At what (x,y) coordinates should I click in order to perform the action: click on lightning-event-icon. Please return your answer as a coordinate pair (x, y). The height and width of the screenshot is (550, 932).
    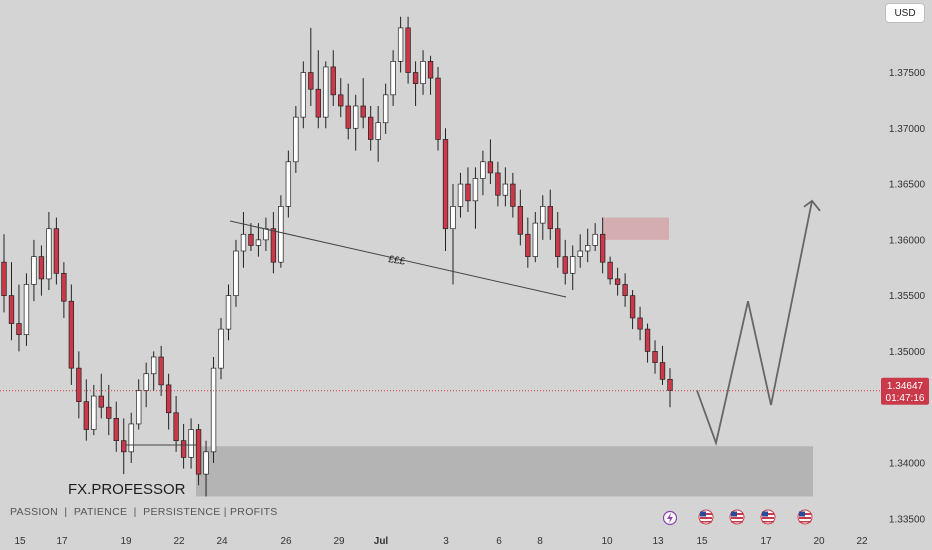
    Looking at the image, I should click on (670, 518).